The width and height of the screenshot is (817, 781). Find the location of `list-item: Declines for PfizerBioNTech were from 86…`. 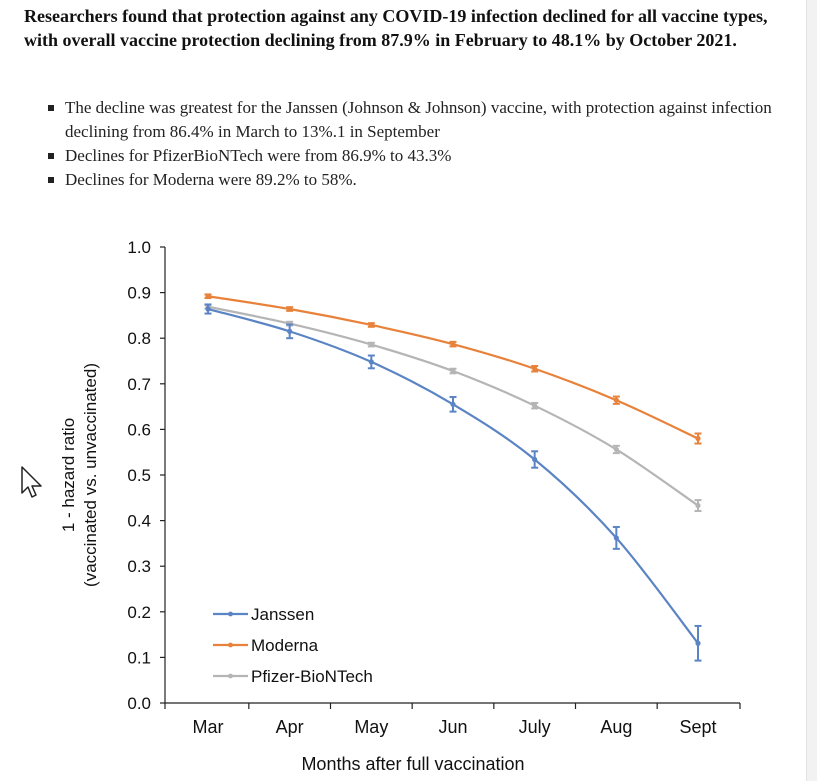

list-item: Declines for PfizerBioNTech were from 86… is located at coordinates (428, 156).